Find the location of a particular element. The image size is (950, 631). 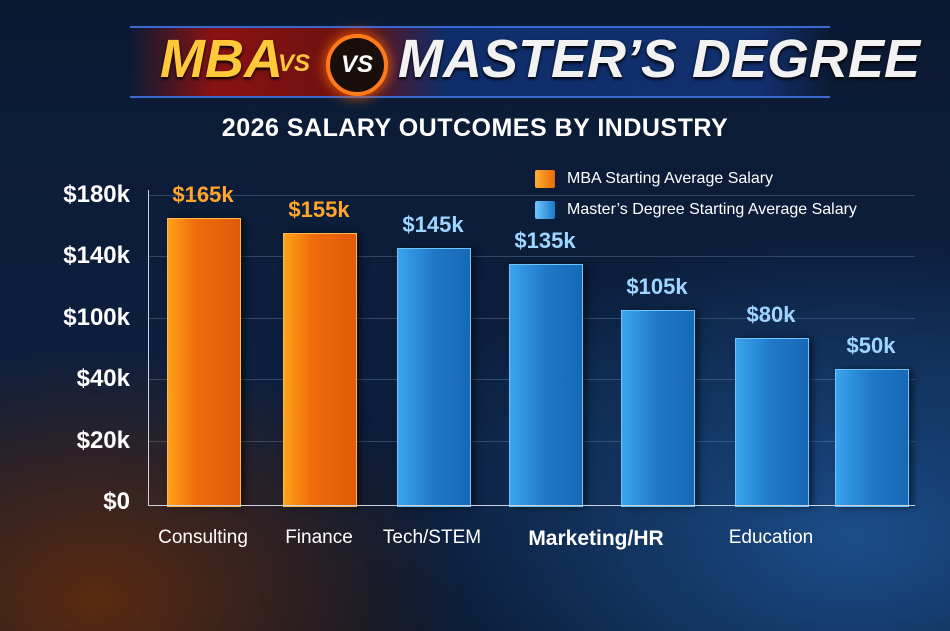

x-category-label: Consulting is located at coordinates (203, 537).